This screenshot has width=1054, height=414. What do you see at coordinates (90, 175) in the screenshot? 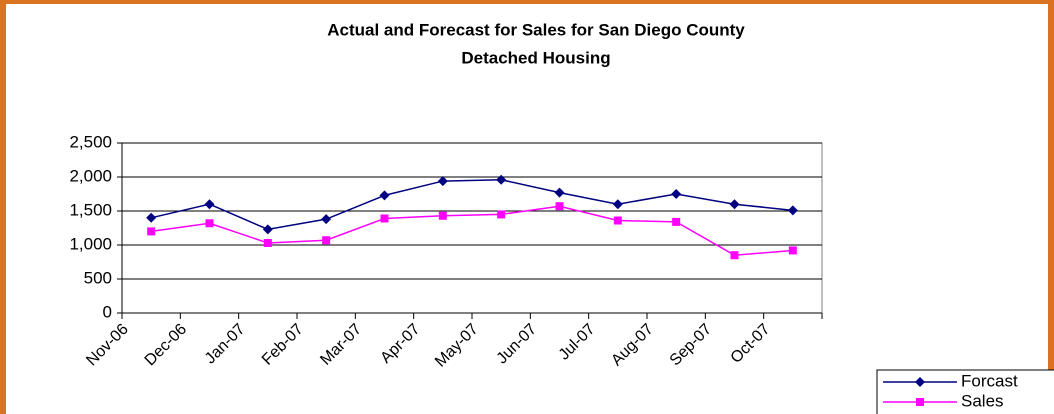
I see `y-tick-label: 2,000` at bounding box center [90, 175].